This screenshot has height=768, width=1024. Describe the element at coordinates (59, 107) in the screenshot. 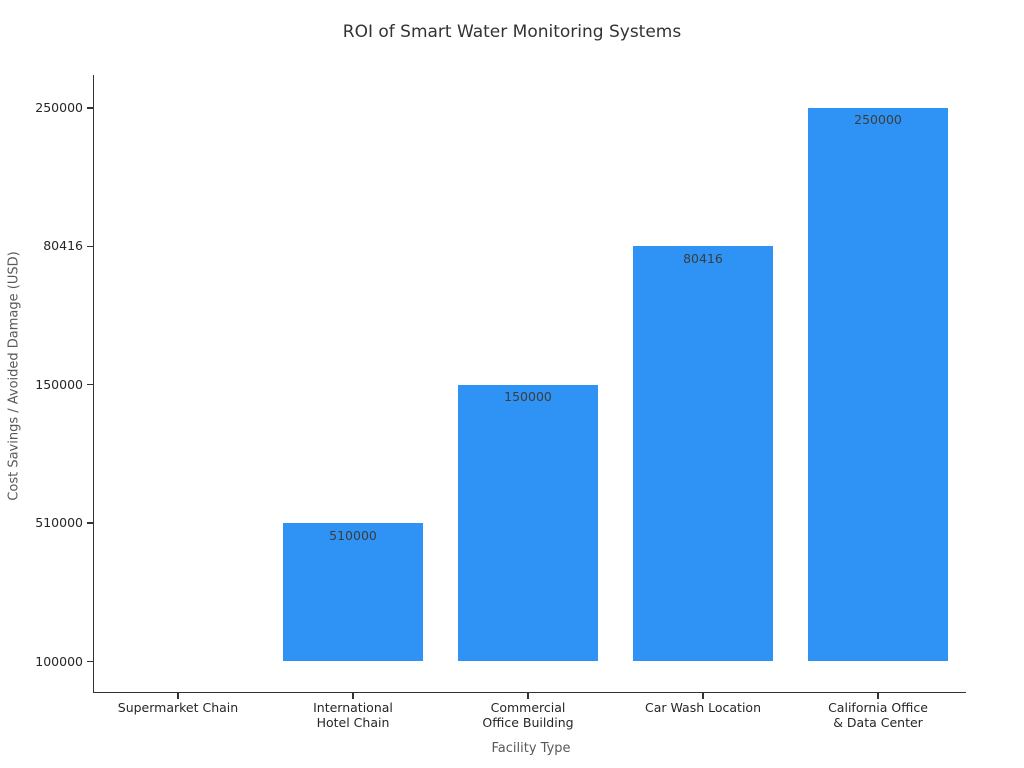

I see `y-tick-label: 250000` at that location.